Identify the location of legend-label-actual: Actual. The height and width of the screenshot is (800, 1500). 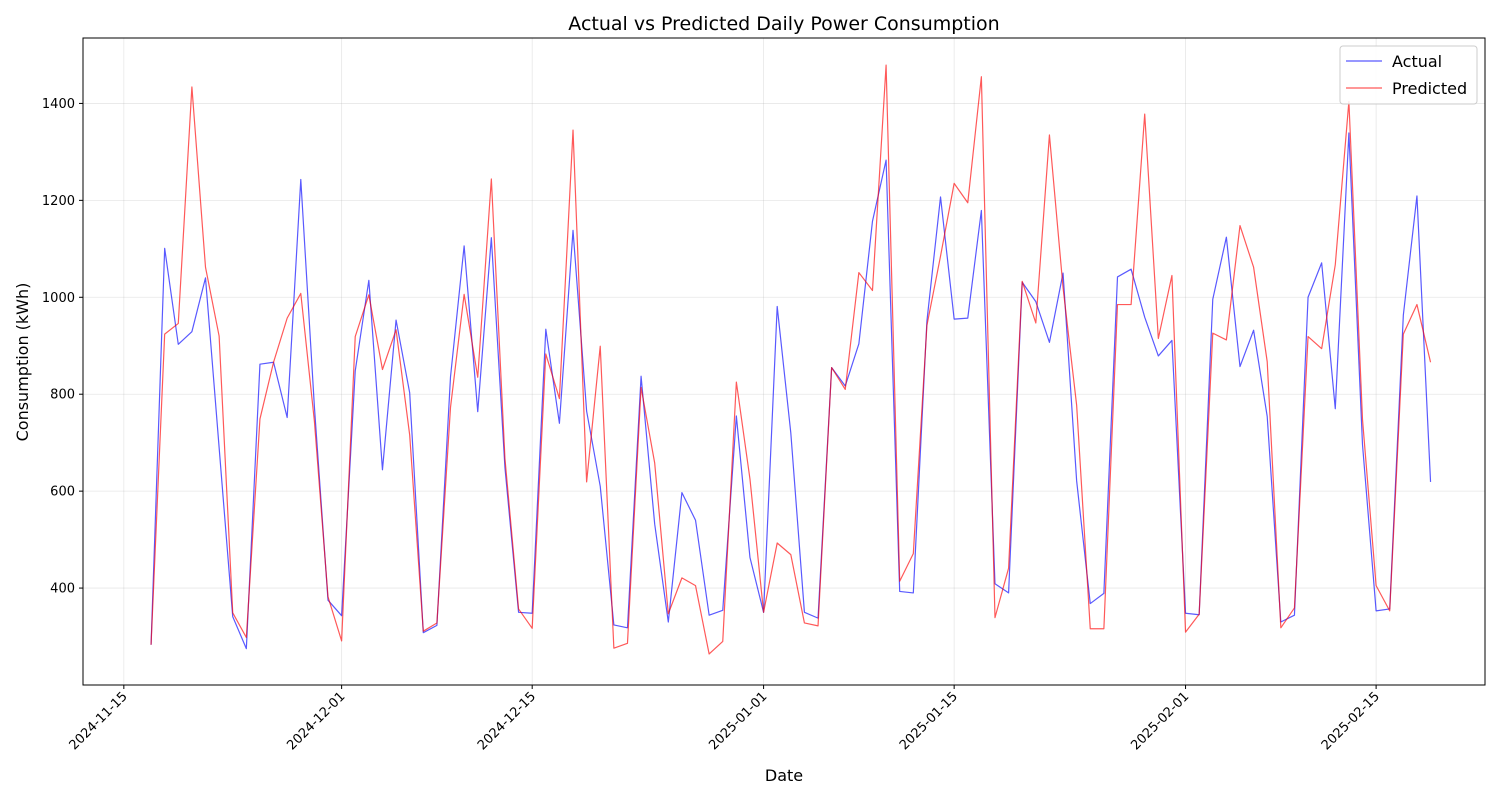
(1417, 61).